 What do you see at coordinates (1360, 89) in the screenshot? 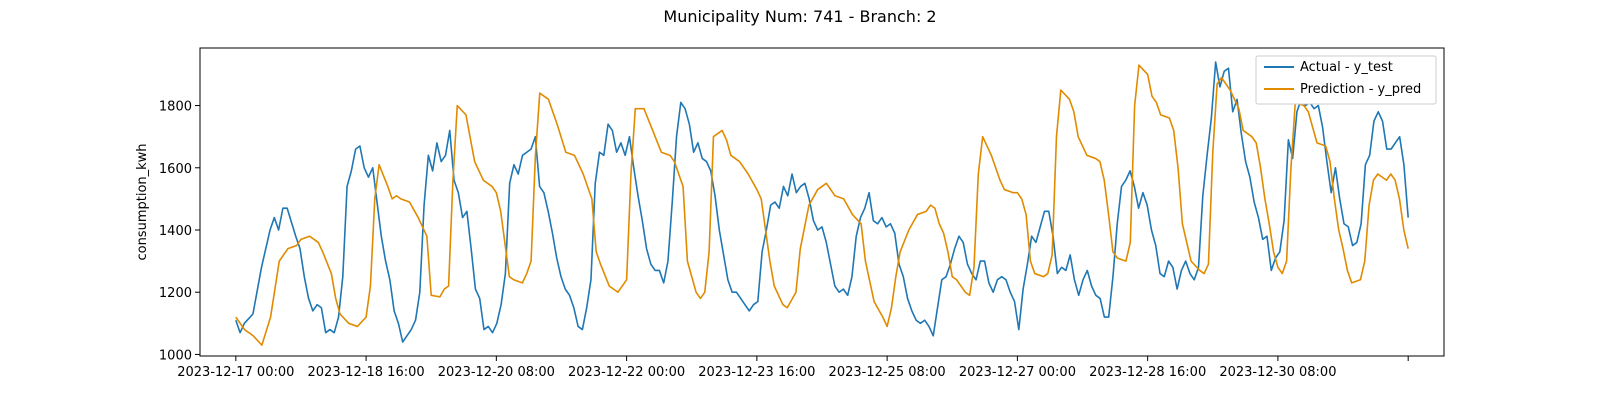
I see `legend-label-prediction: Prediction - y_pred` at bounding box center [1360, 89].